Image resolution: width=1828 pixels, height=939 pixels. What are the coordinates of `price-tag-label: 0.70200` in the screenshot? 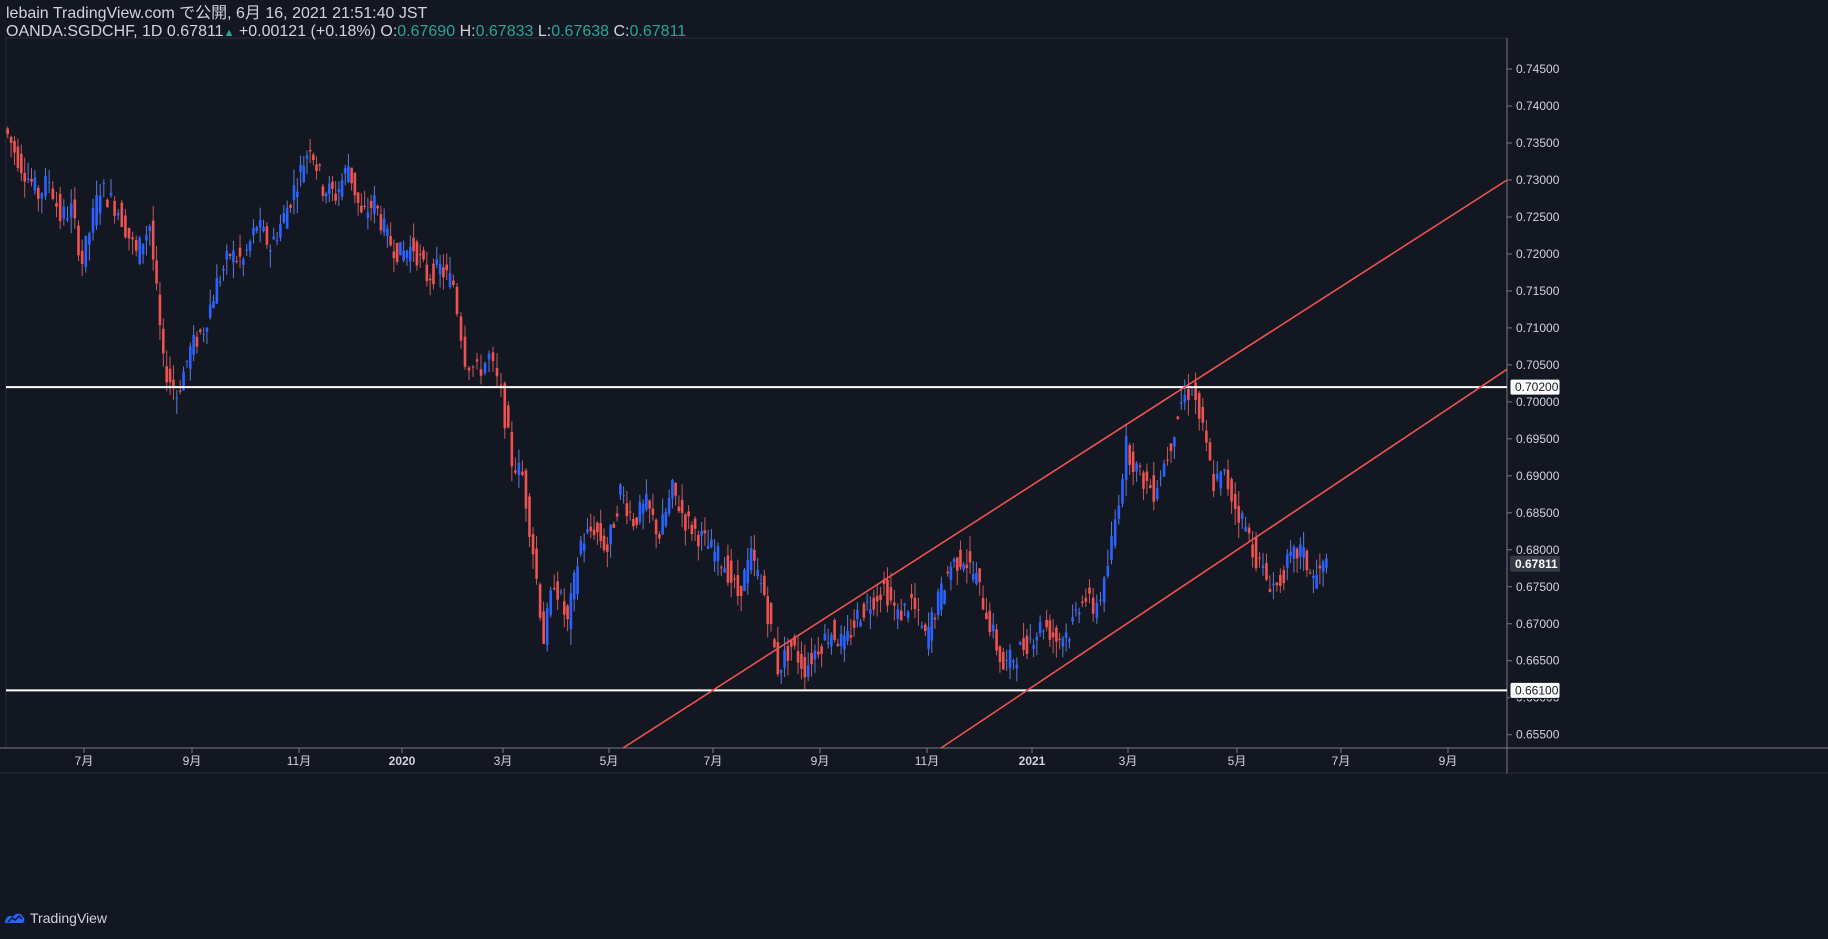 It's located at (1537, 387).